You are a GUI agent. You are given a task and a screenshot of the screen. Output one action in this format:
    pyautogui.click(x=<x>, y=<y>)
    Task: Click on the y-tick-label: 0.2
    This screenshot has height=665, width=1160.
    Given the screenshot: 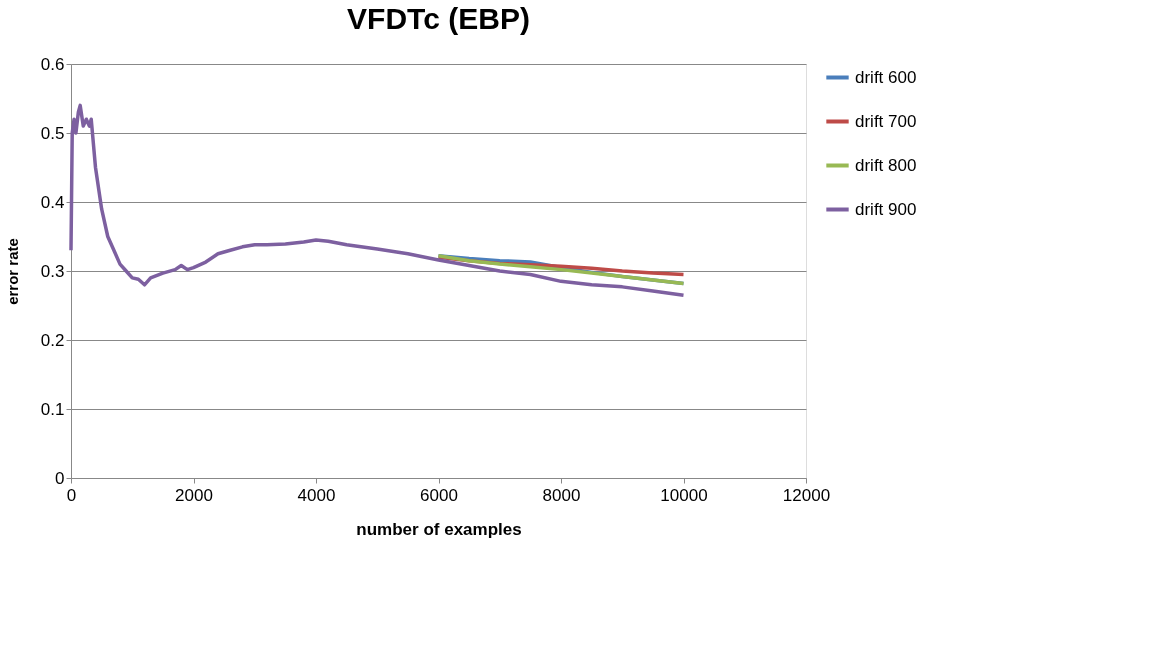 What is the action you would take?
    pyautogui.click(x=52, y=340)
    